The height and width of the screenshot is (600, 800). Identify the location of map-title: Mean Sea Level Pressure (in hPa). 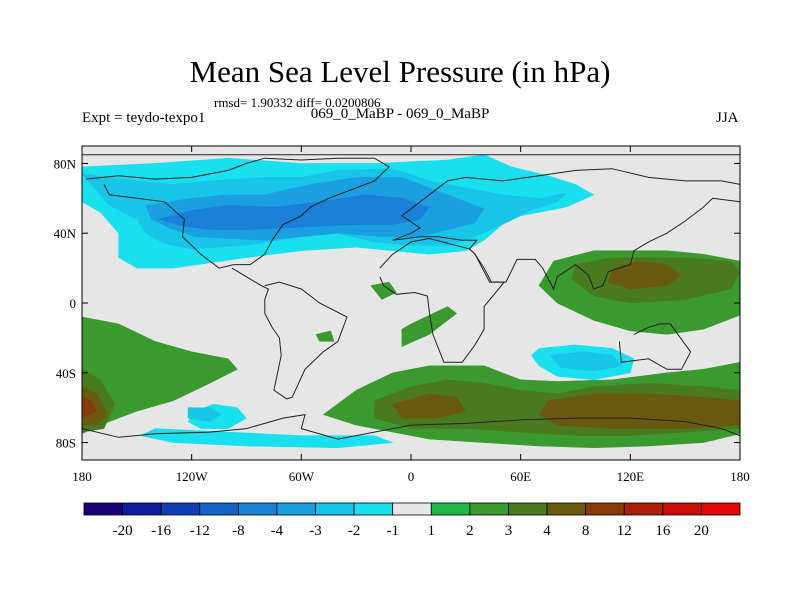
(400, 71).